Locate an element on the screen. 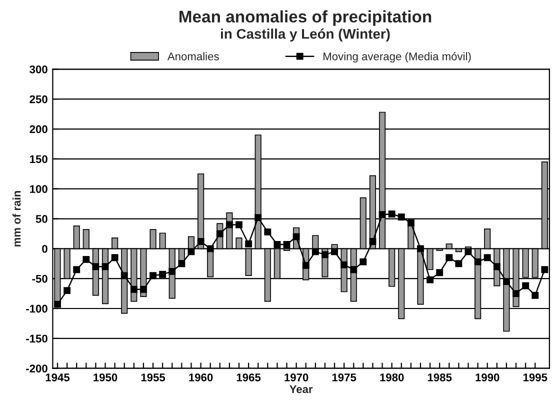  x-tick-label: 1960 is located at coordinates (201, 377).